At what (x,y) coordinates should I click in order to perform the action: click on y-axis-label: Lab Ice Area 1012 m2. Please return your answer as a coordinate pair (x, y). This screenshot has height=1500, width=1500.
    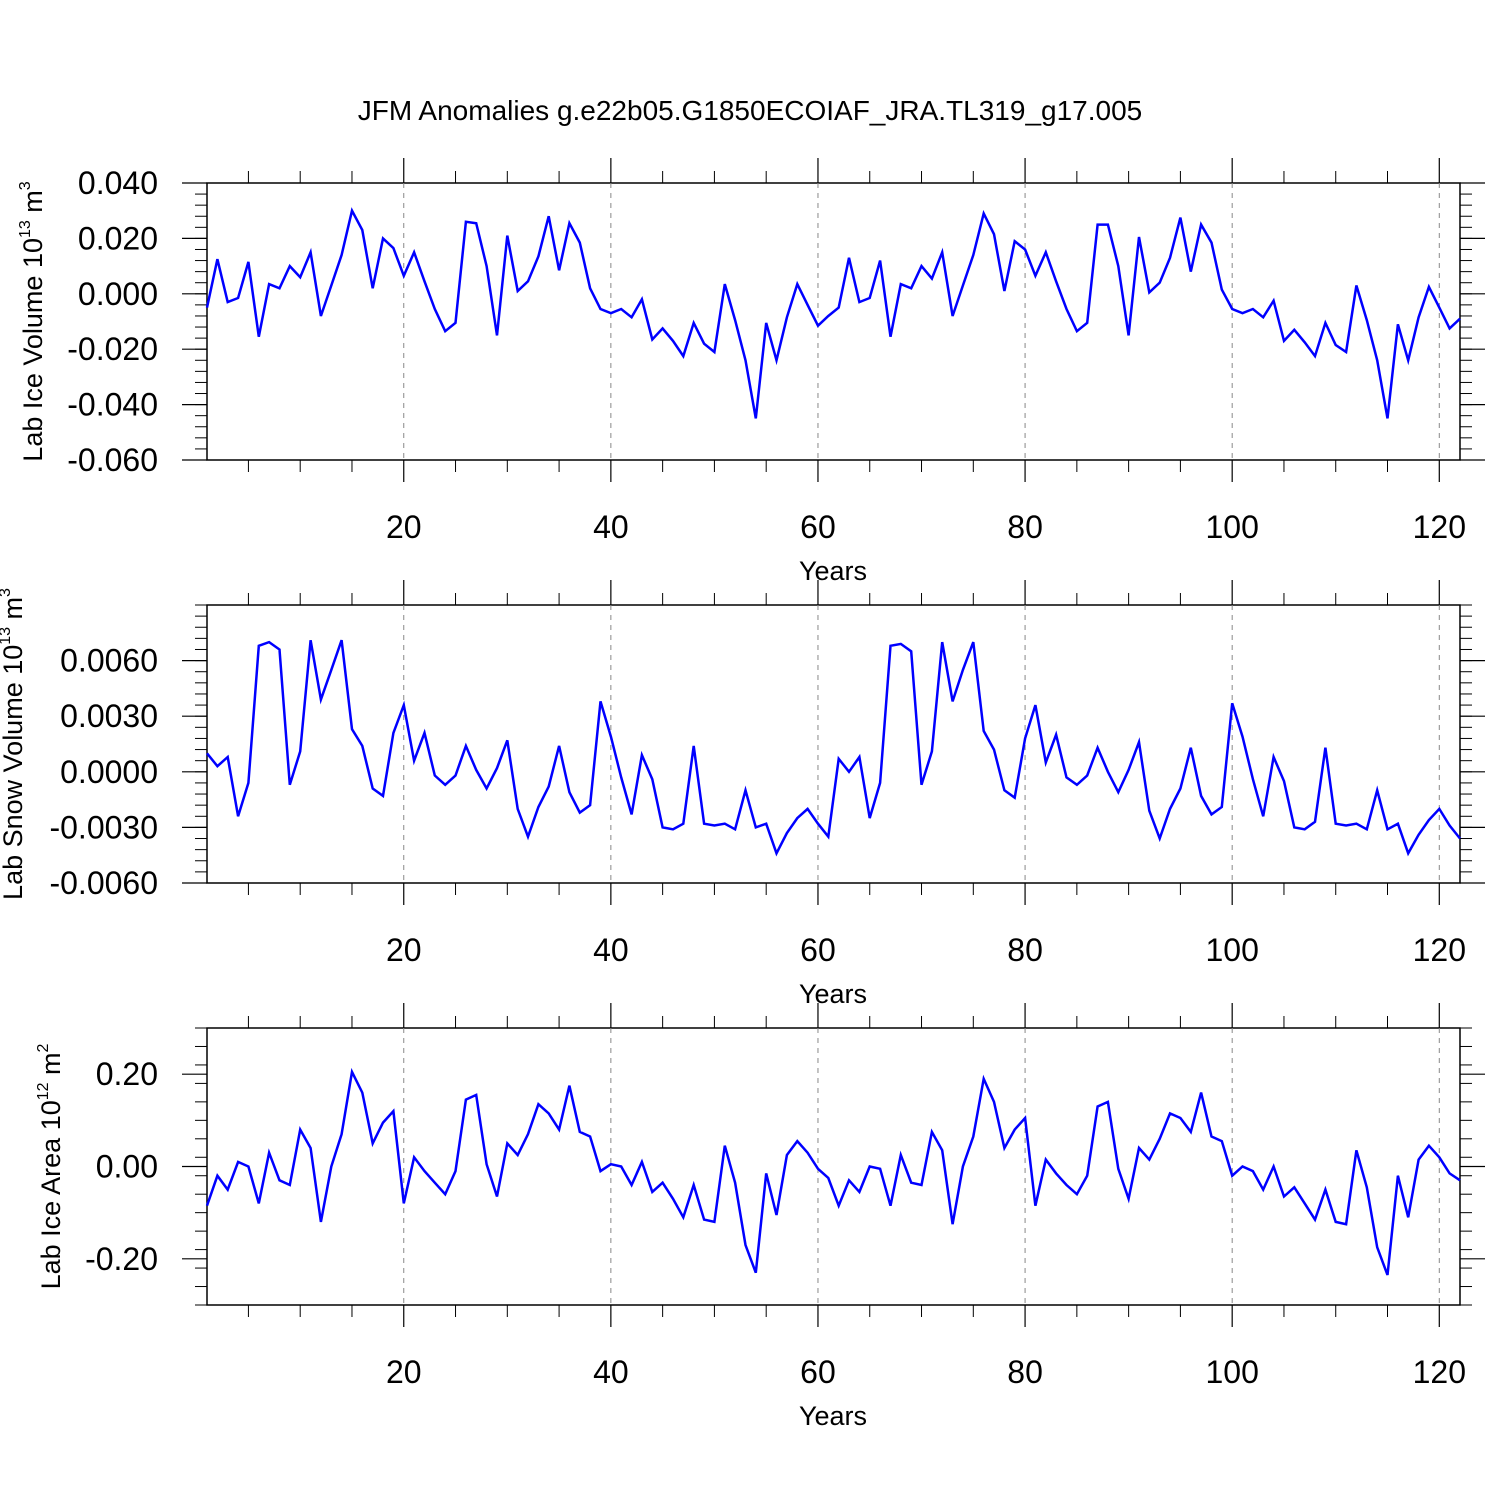
    Looking at the image, I should click on (50, 1166).